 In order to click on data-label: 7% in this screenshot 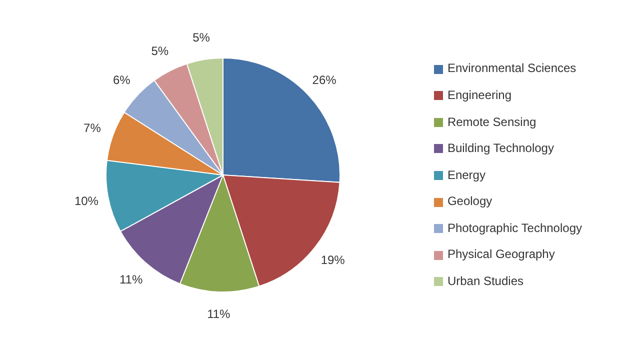, I will do `click(93, 127)`.